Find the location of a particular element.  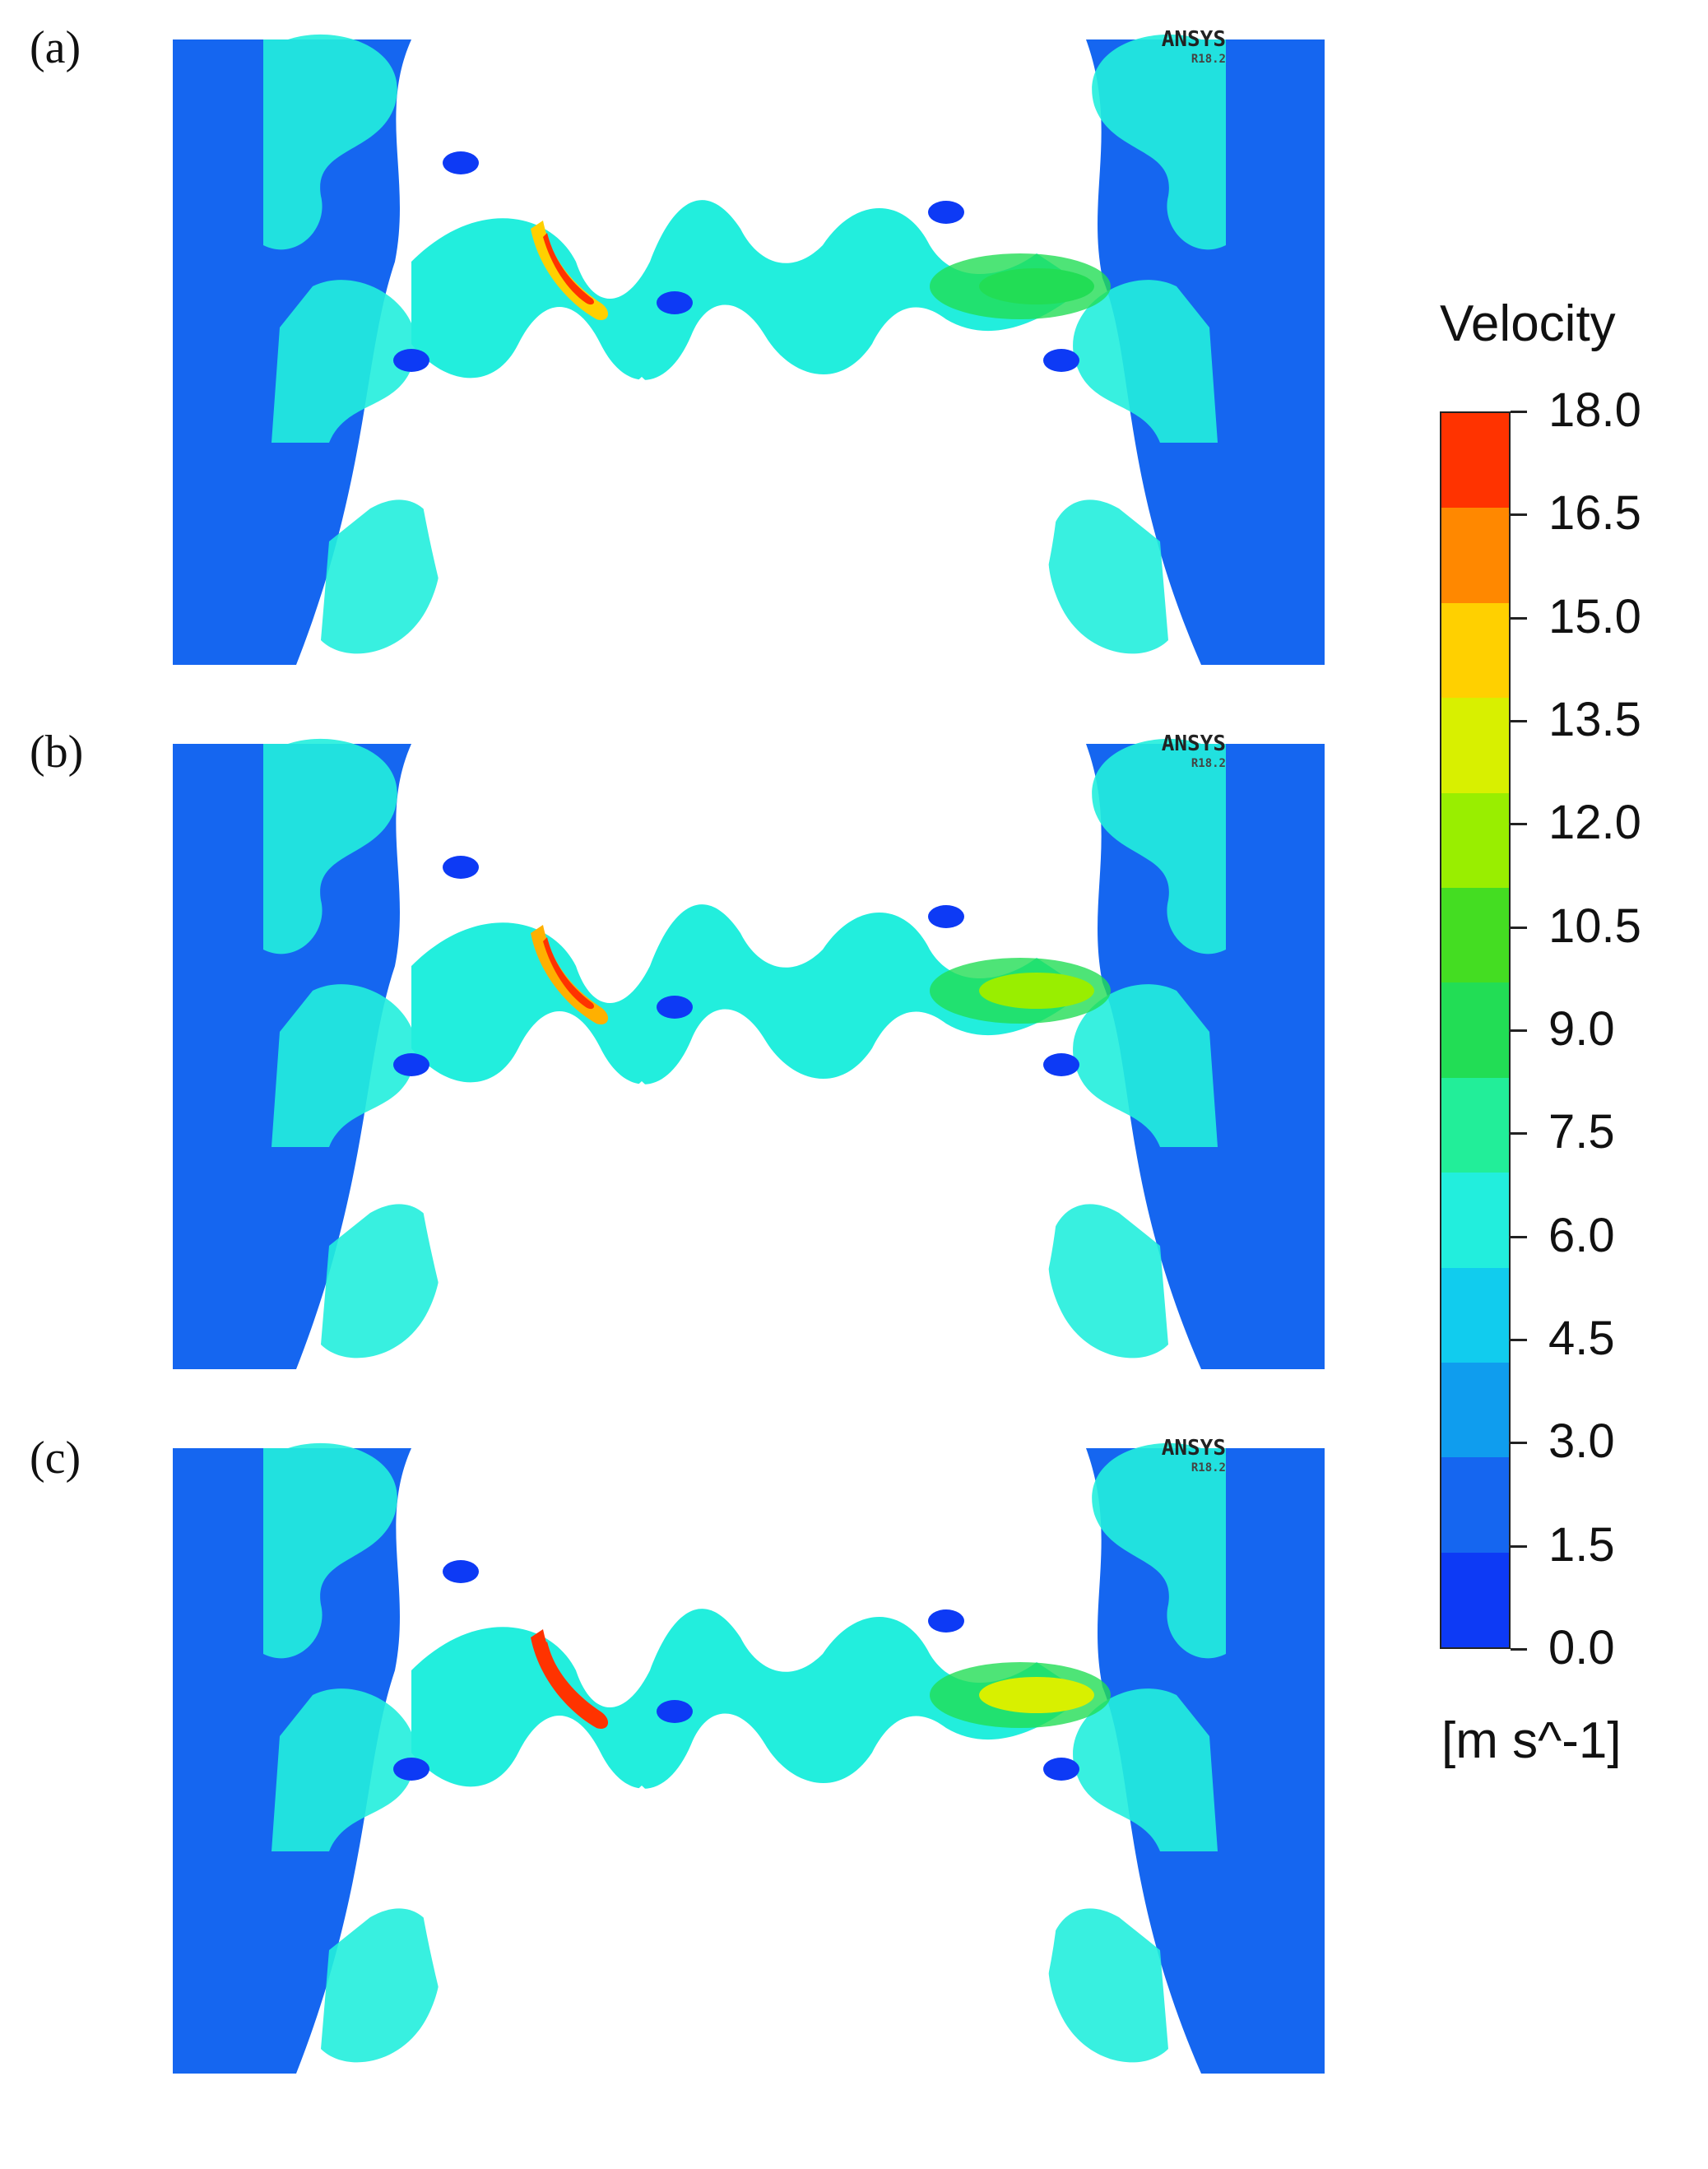

legend-tick-label: 12.0 is located at coordinates (1595, 823).